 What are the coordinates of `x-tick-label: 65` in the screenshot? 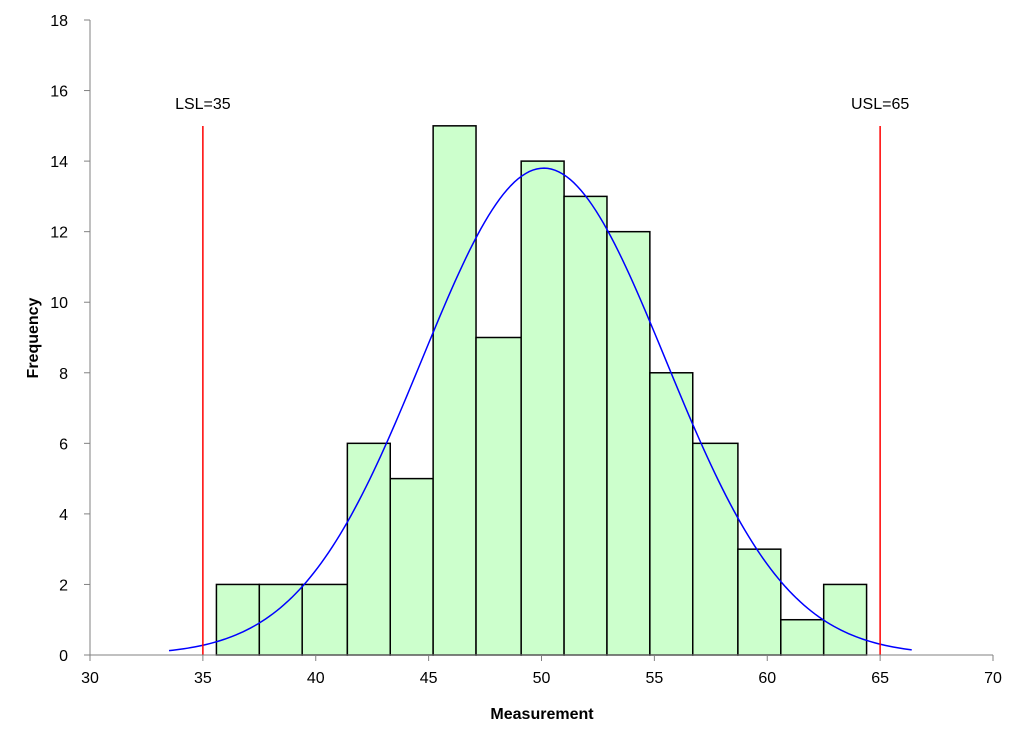 It's located at (880, 678).